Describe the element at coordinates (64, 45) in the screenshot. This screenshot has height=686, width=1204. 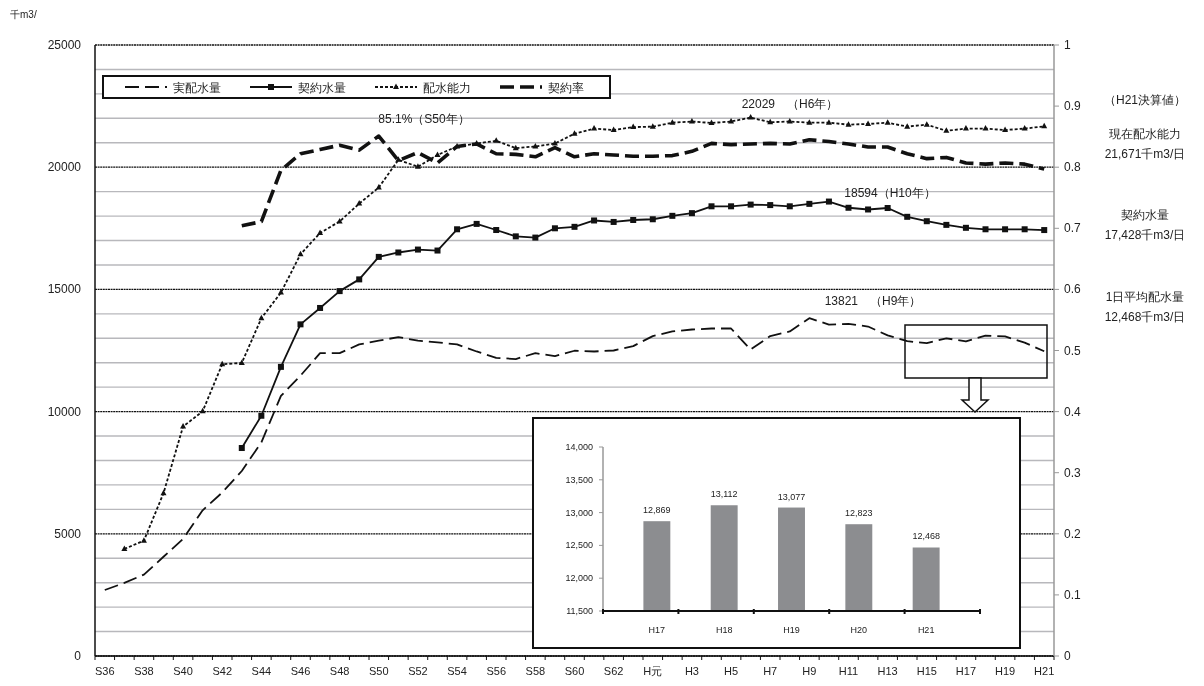
I see `y-tick-label: 25000` at that location.